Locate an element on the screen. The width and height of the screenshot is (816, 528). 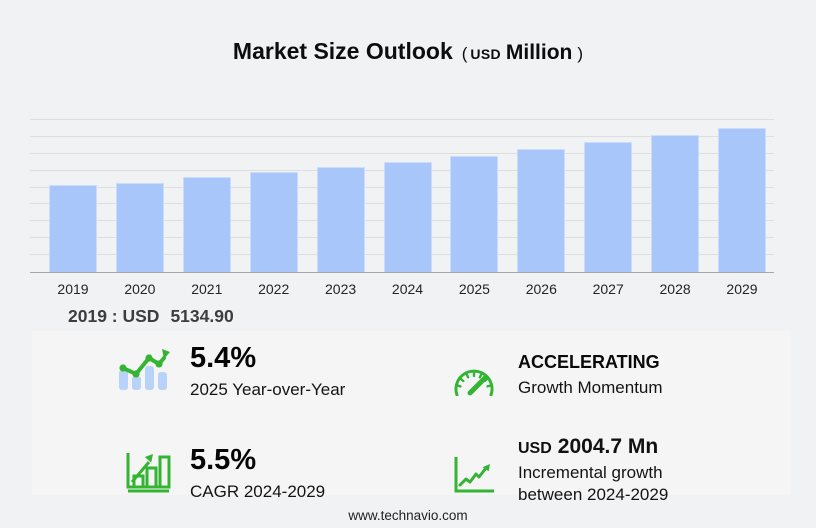
stat-momentum: ACCELERATING Growth Momentum is located at coordinates (590, 375).